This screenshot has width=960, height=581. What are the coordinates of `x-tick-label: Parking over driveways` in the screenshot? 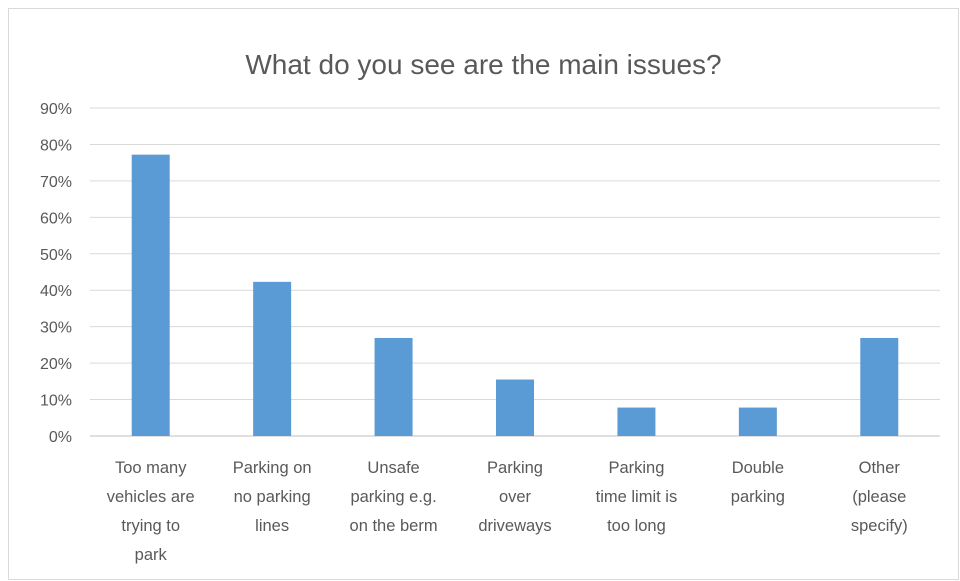 It's located at (514, 497).